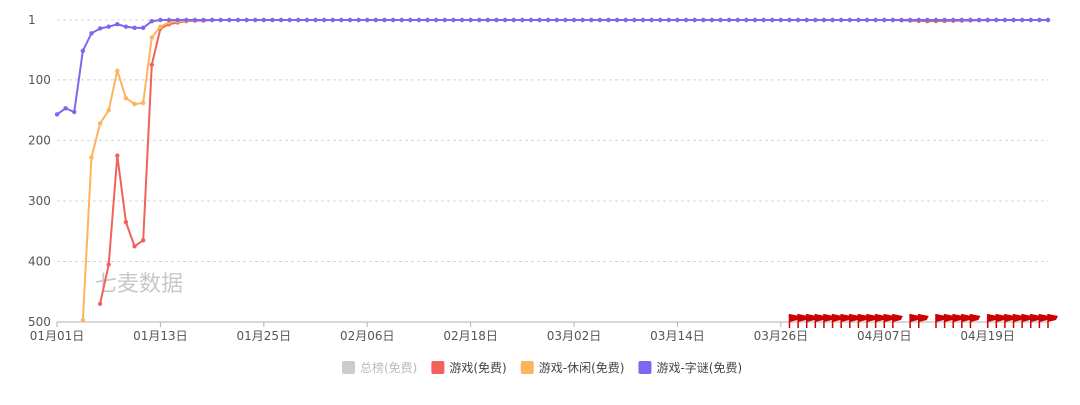 The image size is (1080, 405). What do you see at coordinates (379, 367) in the screenshot?
I see `legend-item: 总榜(免费)` at bounding box center [379, 367].